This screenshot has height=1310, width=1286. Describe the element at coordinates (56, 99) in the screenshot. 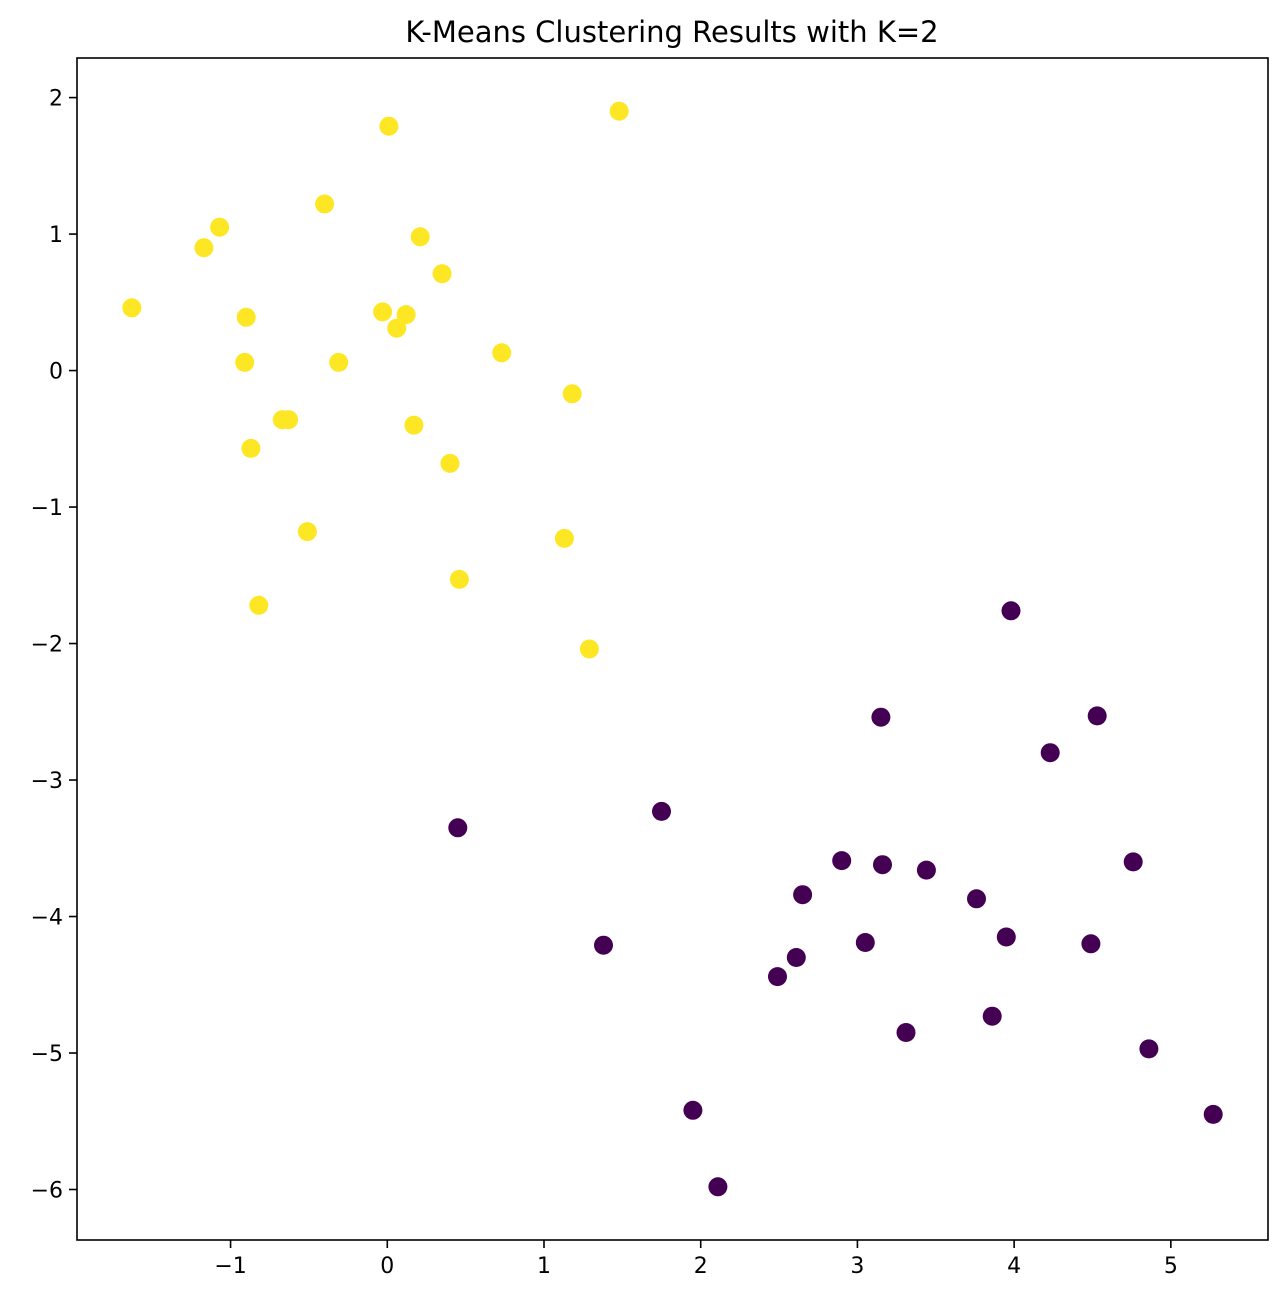

I see `y-tick-label: 2` at that location.